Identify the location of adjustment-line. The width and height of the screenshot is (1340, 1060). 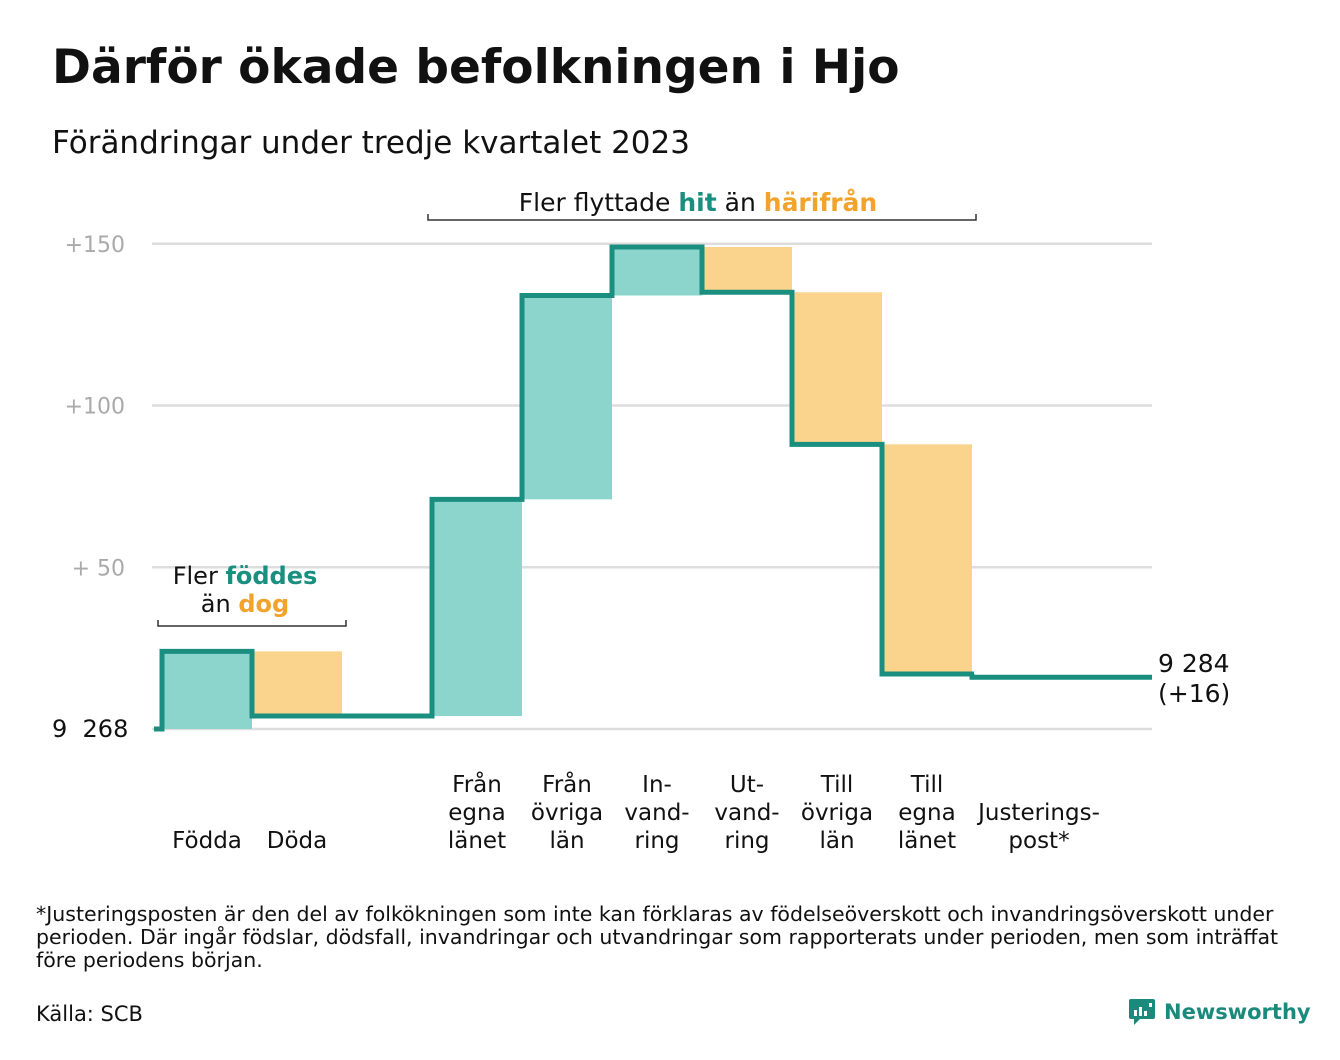
(1060, 677).